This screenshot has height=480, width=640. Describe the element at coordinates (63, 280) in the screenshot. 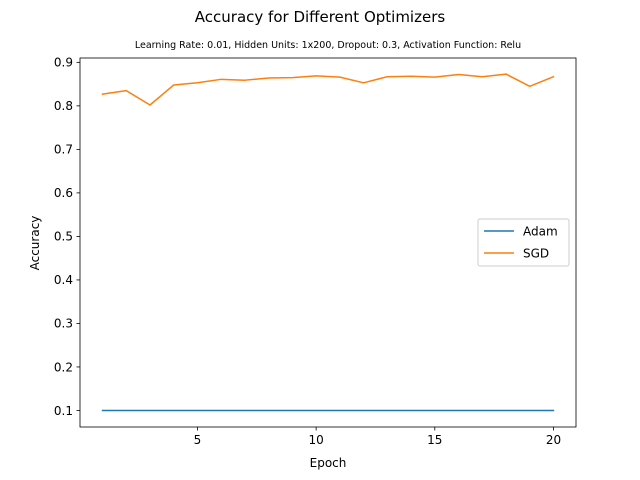

I see `y-tick-label: 0.4` at that location.